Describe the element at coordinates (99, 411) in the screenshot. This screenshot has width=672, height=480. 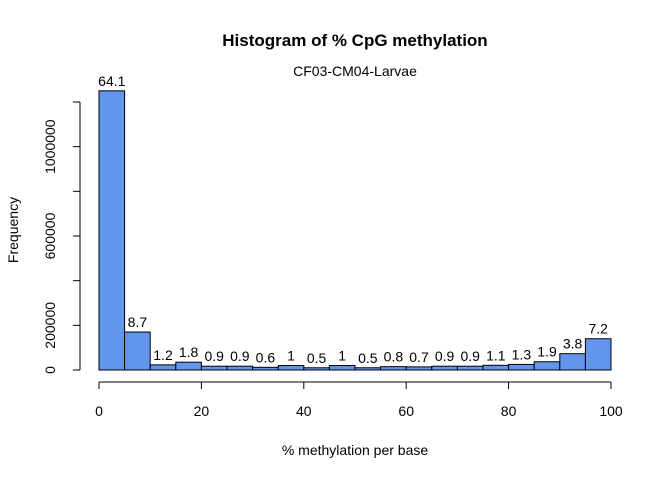
I see `x-tick-label: 0` at that location.